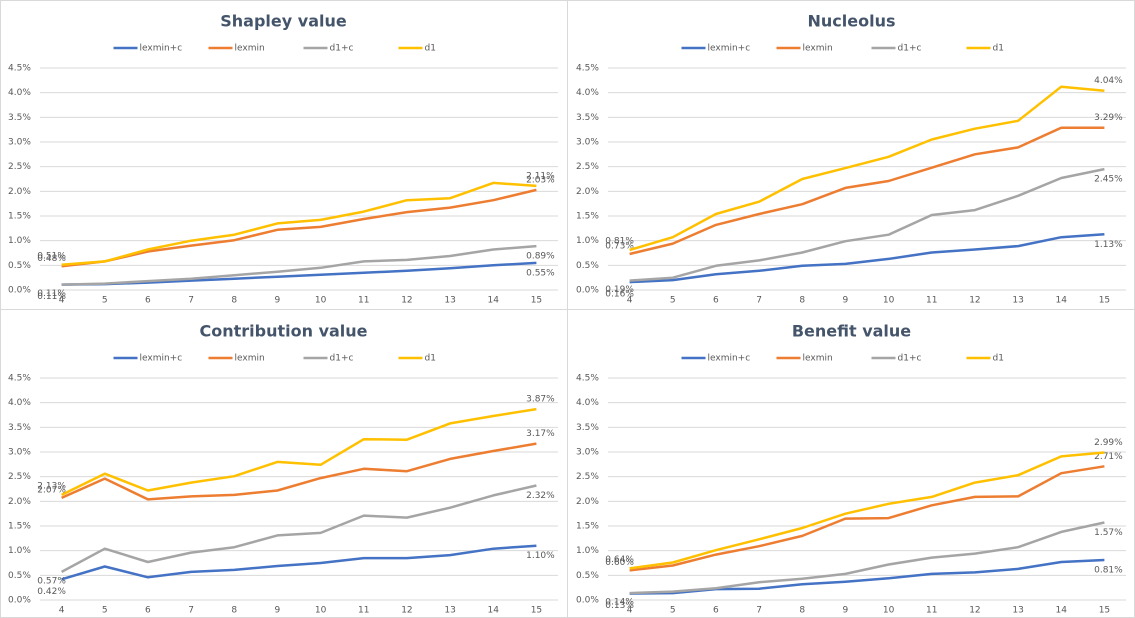 The image size is (1135, 618). Describe the element at coordinates (51, 259) in the screenshot. I see `data-label: 0.48%` at that location.